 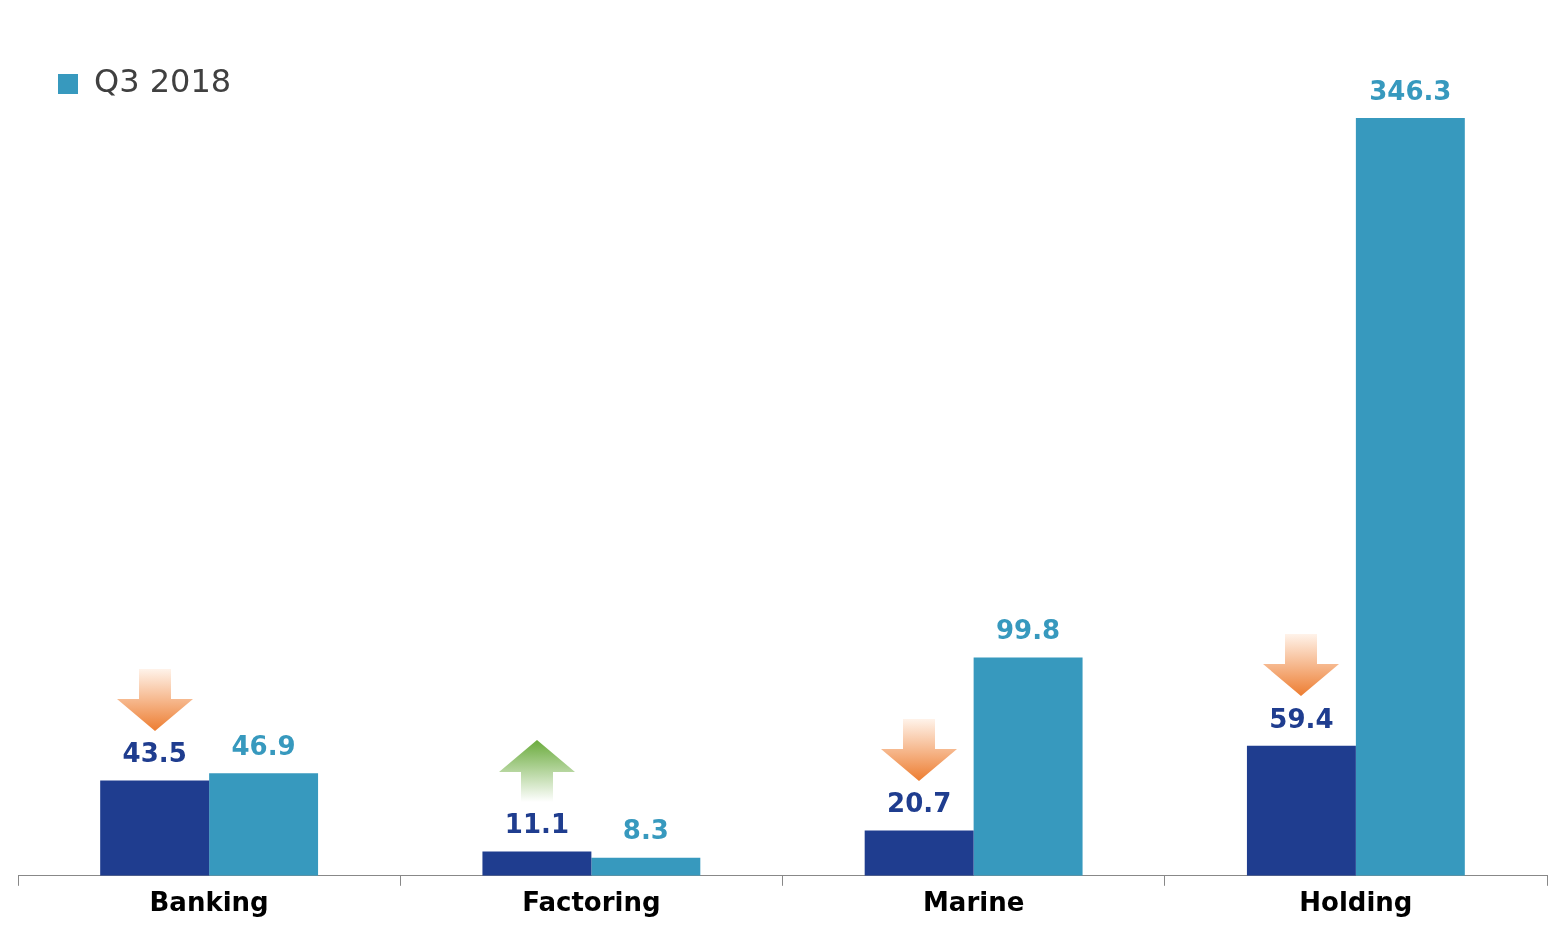 I want to click on x-tick-label: Marine, so click(x=973, y=902).